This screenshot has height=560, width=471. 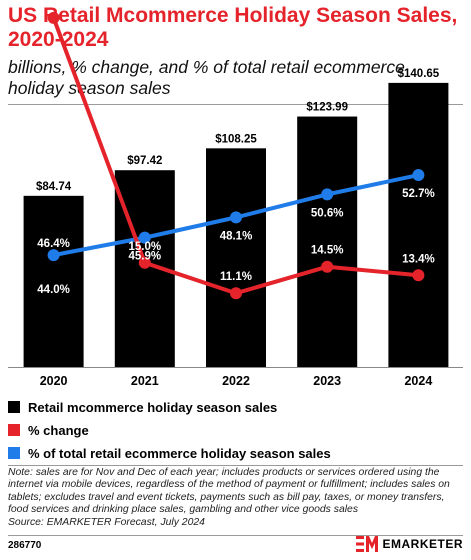 What do you see at coordinates (236, 257) in the screenshot?
I see `bar-2022` at bounding box center [236, 257].